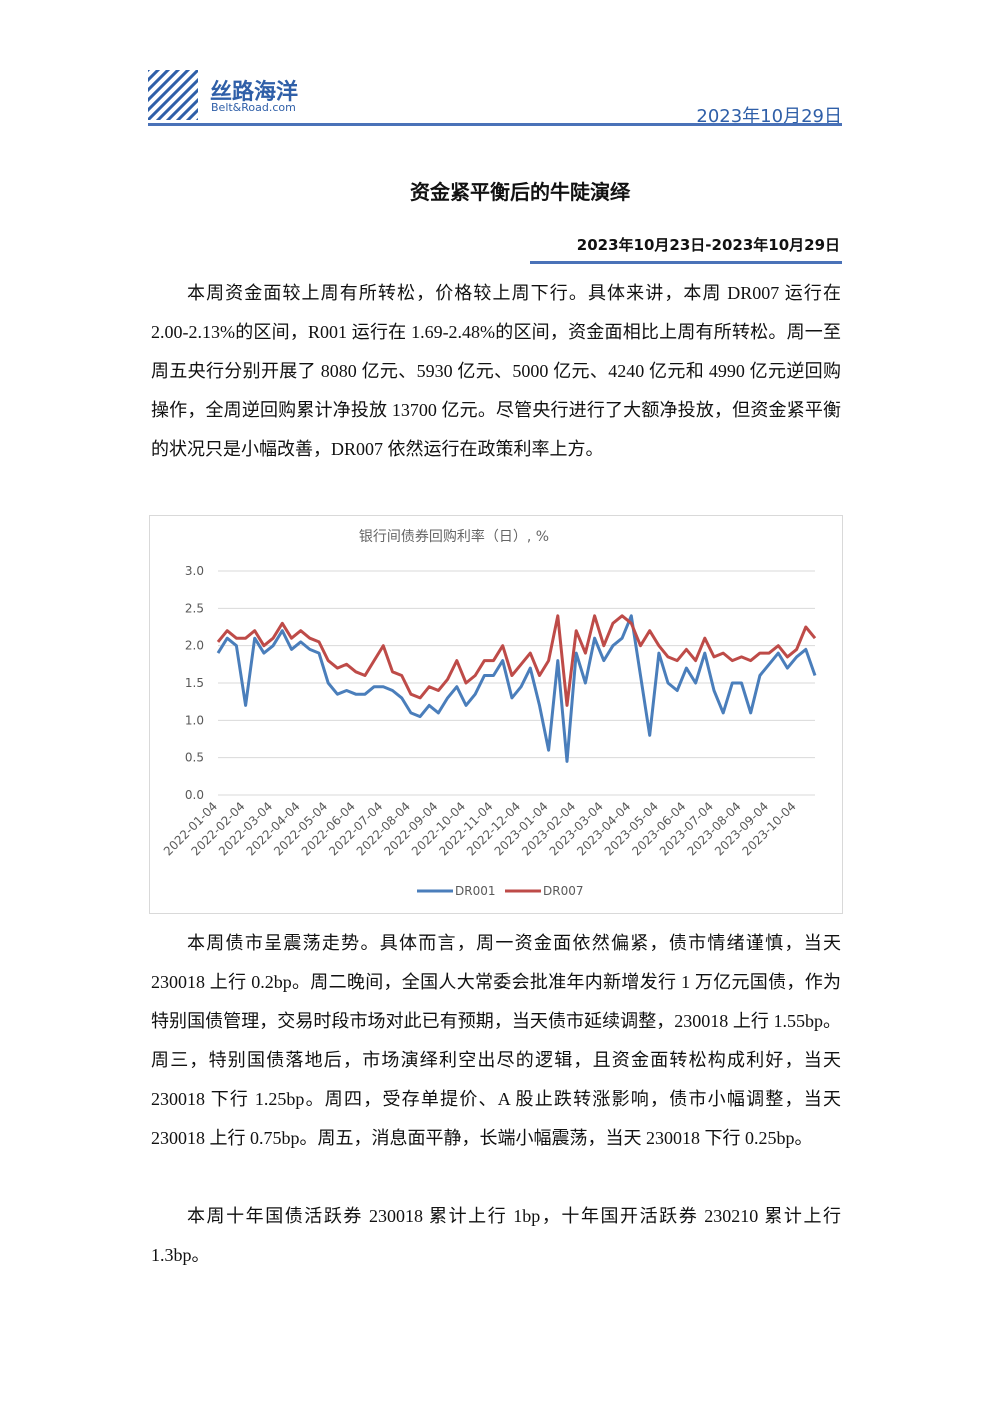 This screenshot has height=1403, width=992. I want to click on y-tick-label: 2.0, so click(194, 646).